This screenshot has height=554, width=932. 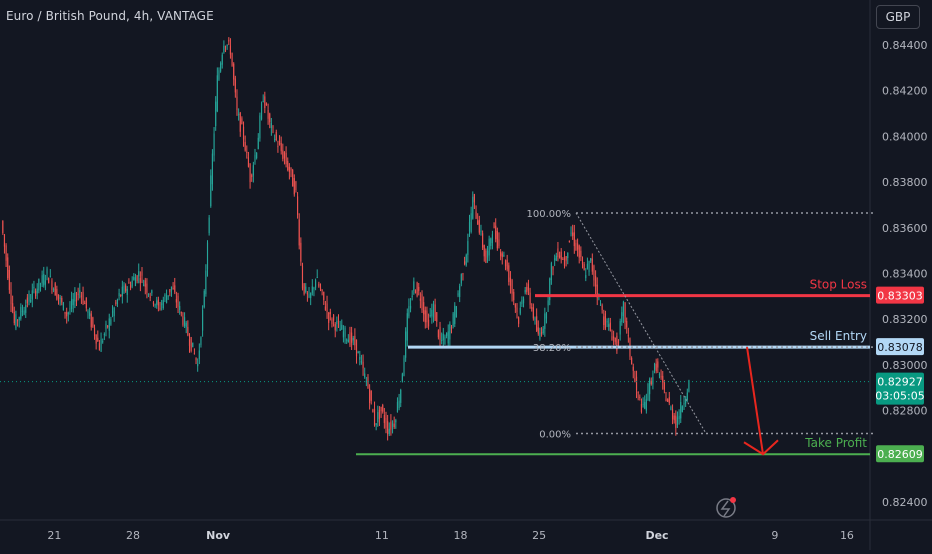 What do you see at coordinates (900, 347) in the screenshot?
I see `sell-entry-price-tag` at bounding box center [900, 347].